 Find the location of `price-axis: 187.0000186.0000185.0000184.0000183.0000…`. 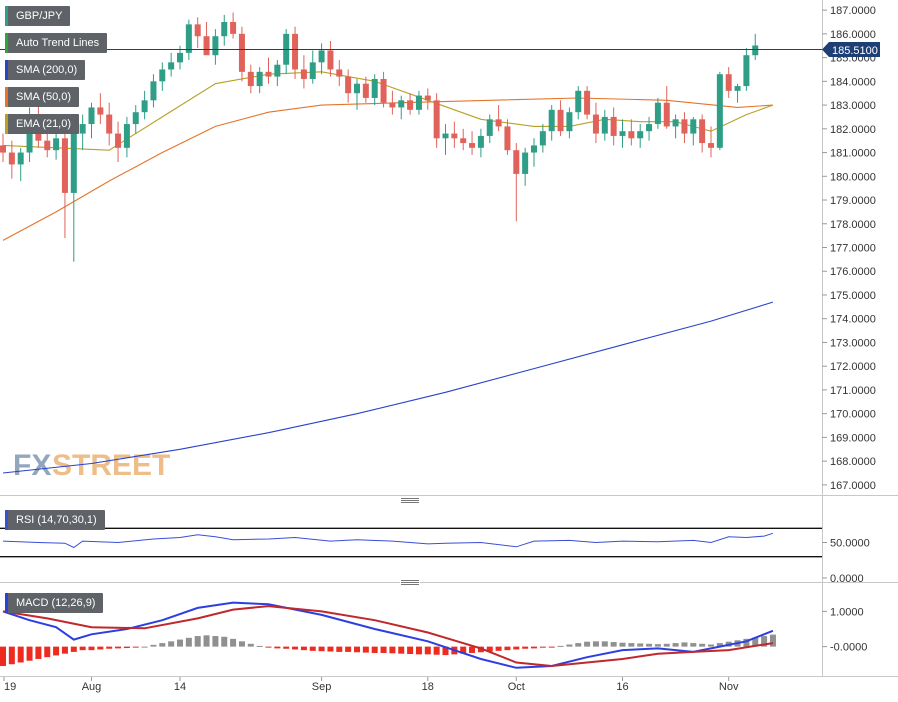

price-axis: 187.0000186.0000185.0000184.0000183.0000… is located at coordinates (849, 248).